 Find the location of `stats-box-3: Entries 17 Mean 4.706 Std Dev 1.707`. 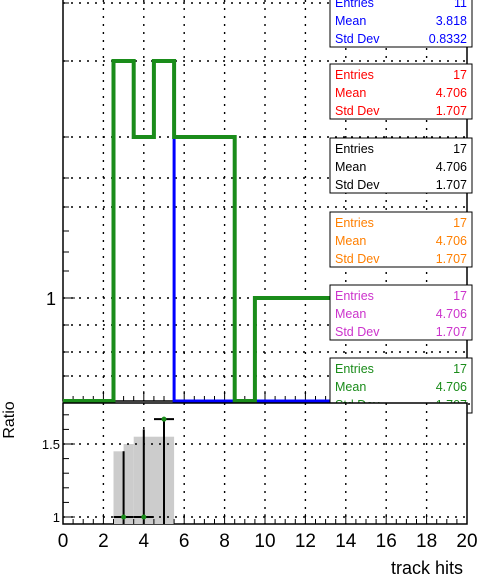

stats-box-3: Entries 17 Mean 4.706 Std Dev 1.707 is located at coordinates (401, 239).